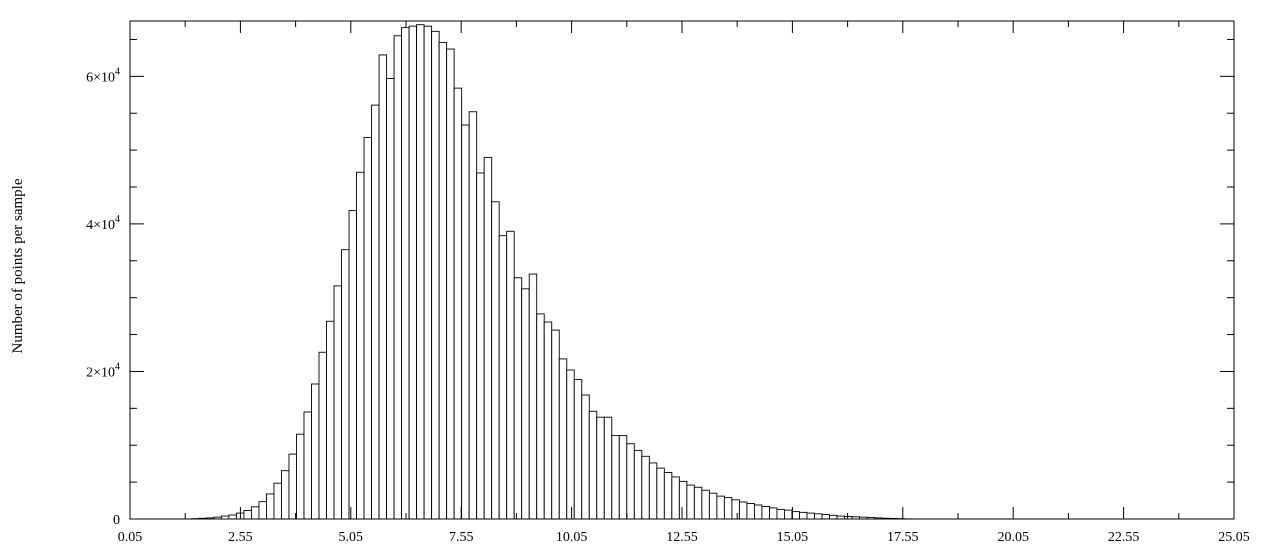 The image size is (1261, 550). Describe the element at coordinates (572, 537) in the screenshot. I see `x-tick-label: 10.05` at that location.